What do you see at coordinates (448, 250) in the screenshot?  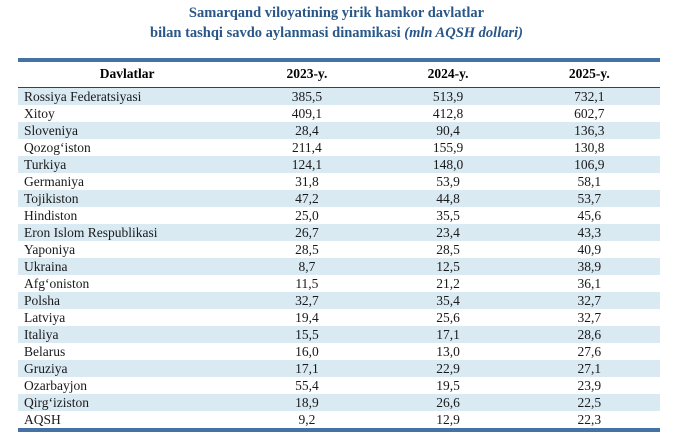 I see `value-cell-2024: 28,5` at bounding box center [448, 250].